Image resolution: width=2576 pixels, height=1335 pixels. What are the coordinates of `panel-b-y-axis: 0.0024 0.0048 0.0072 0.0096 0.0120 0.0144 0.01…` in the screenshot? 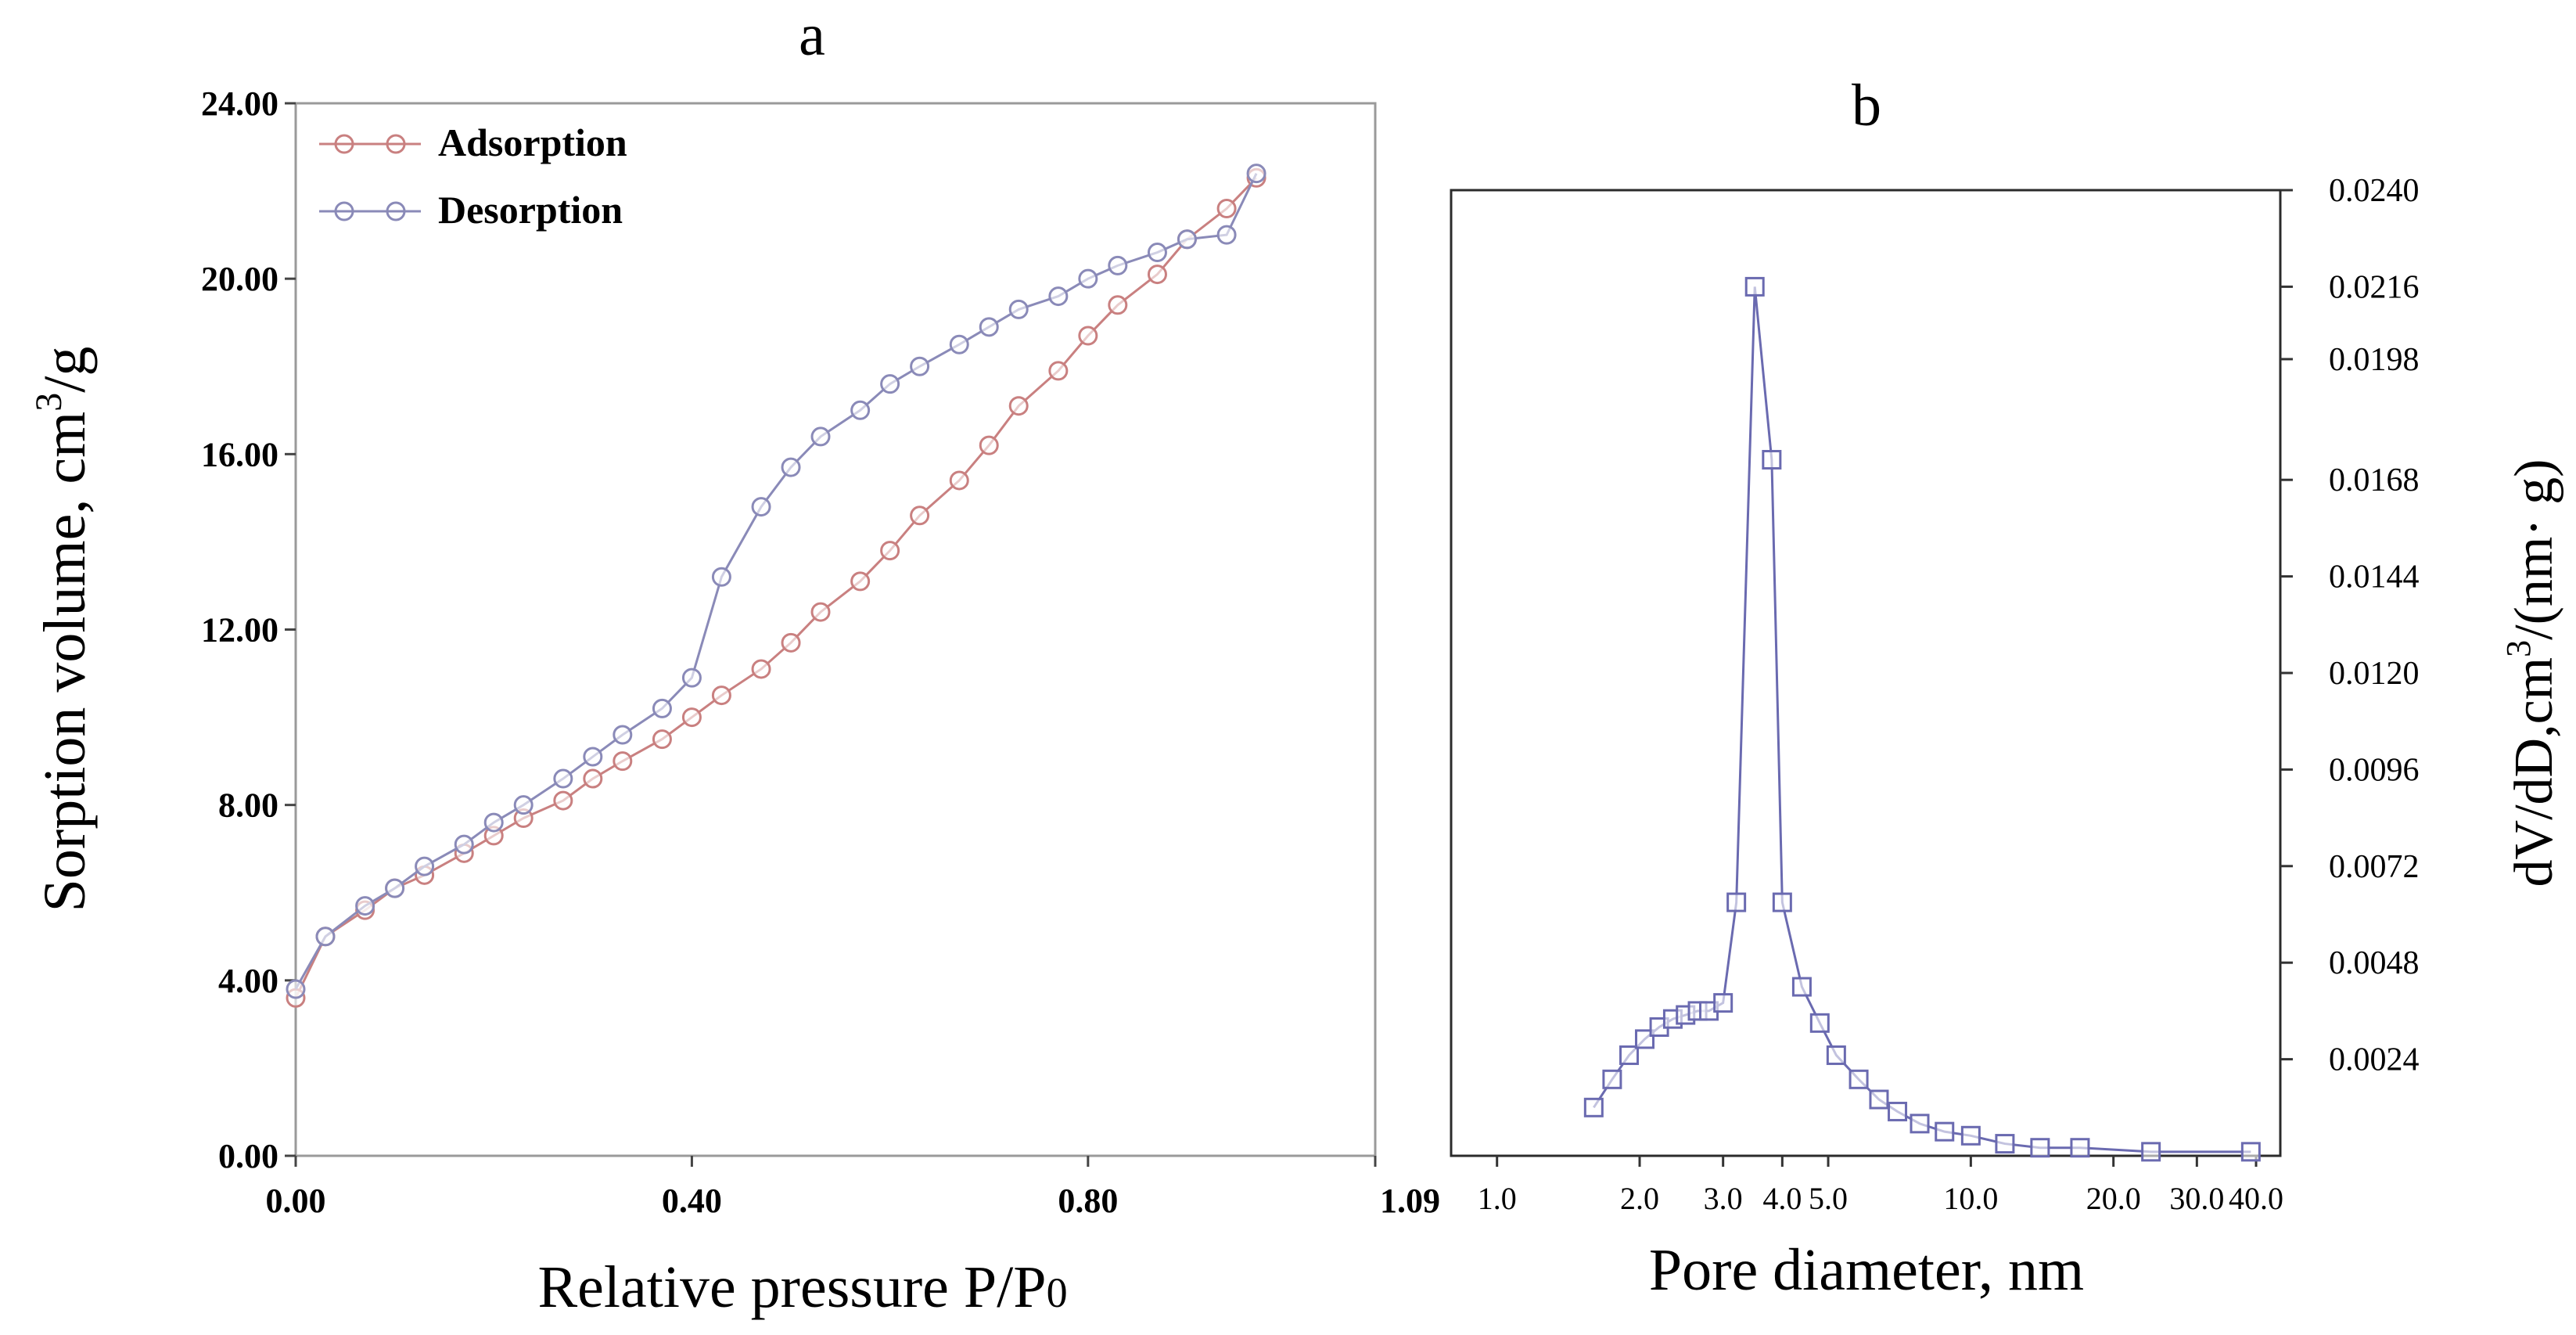 It's located at (2350, 625).